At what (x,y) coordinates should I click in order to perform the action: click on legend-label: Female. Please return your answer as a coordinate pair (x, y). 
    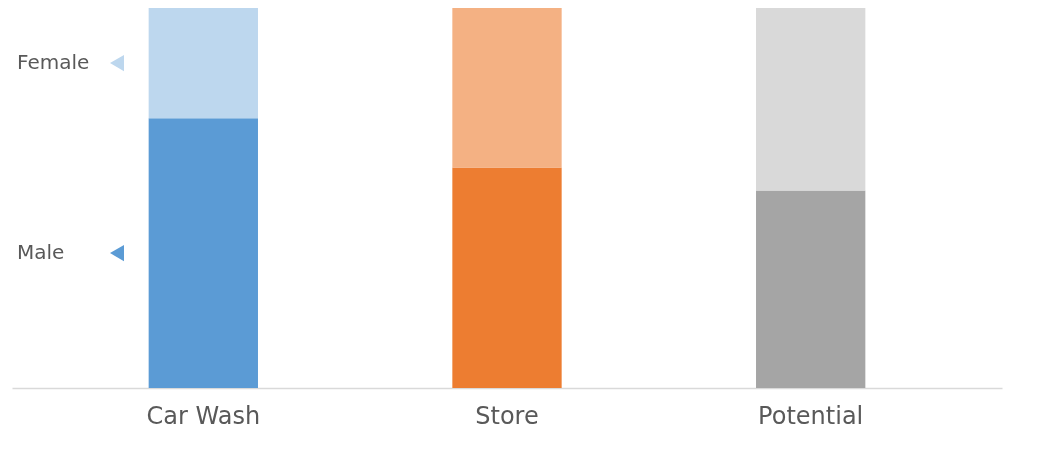
    Looking at the image, I should click on (53, 62).